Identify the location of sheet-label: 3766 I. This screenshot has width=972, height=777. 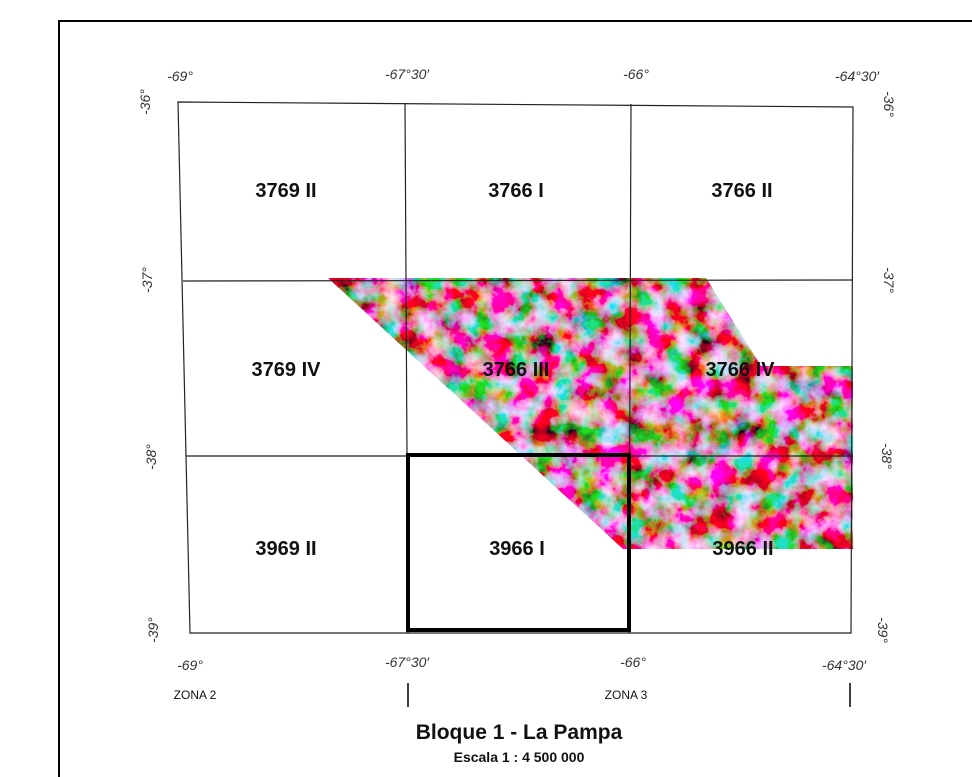
(516, 191).